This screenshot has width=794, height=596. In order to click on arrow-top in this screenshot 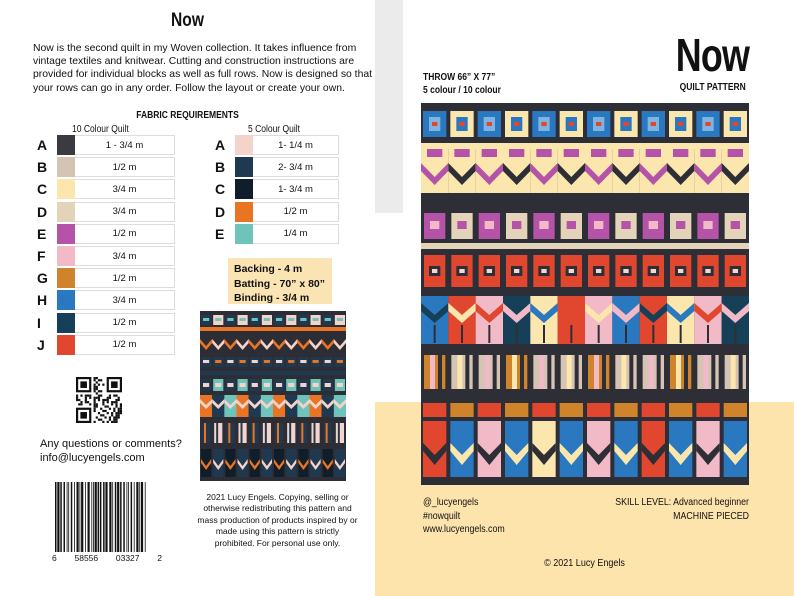, I will do `click(544, 410)`.